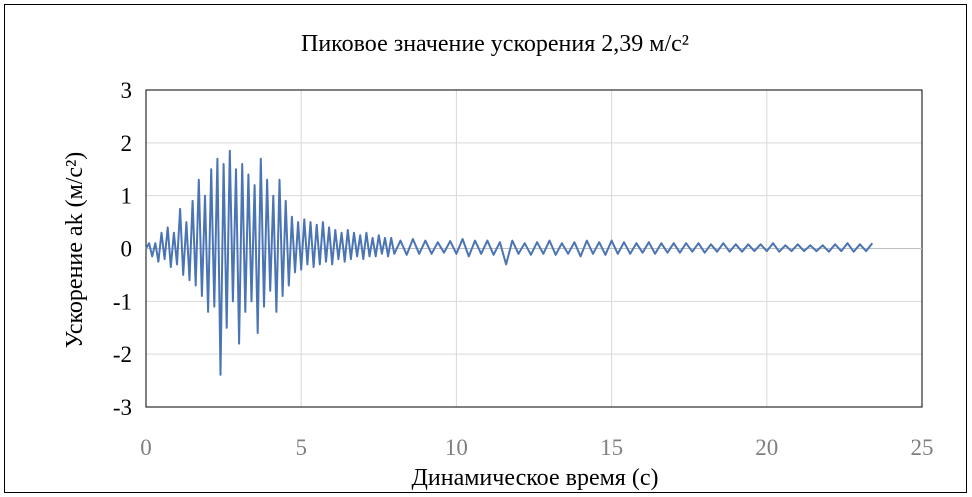  I want to click on y-tick-label: -2, so click(122, 354).